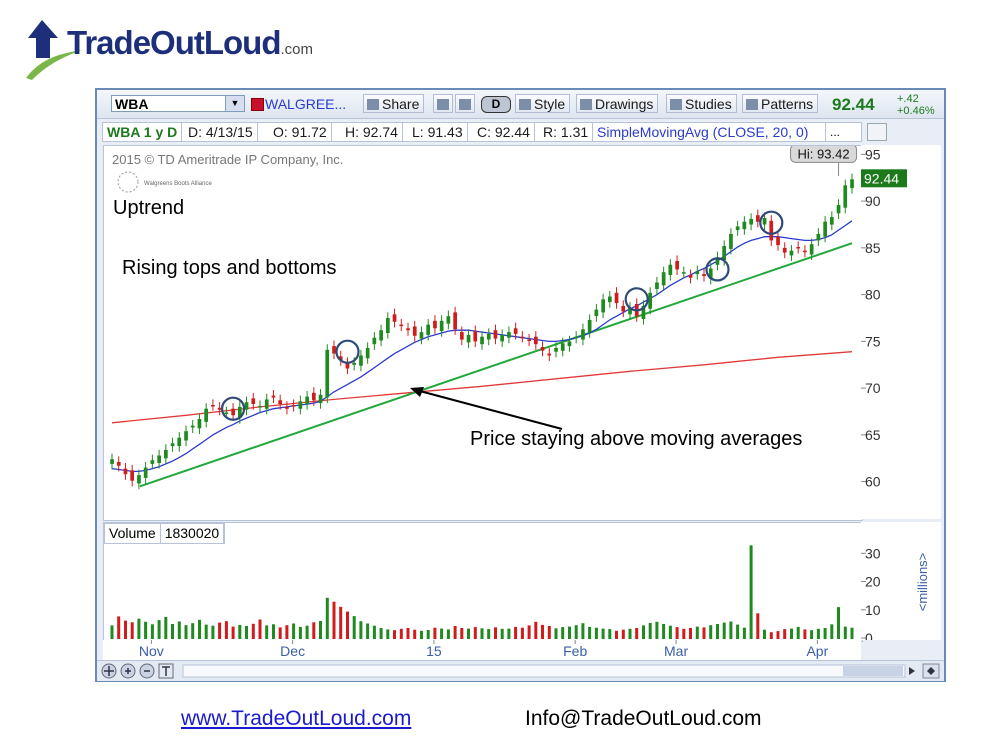  I want to click on brand-name: TradeOutLoud.com, so click(190, 42).